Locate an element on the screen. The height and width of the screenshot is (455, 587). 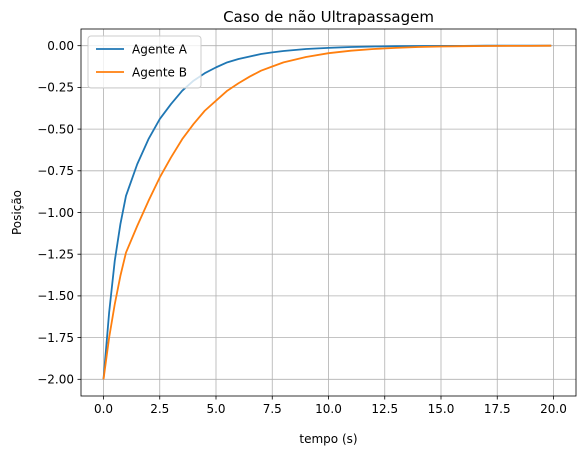
y-tick-label: −0.75 is located at coordinates (55, 171).